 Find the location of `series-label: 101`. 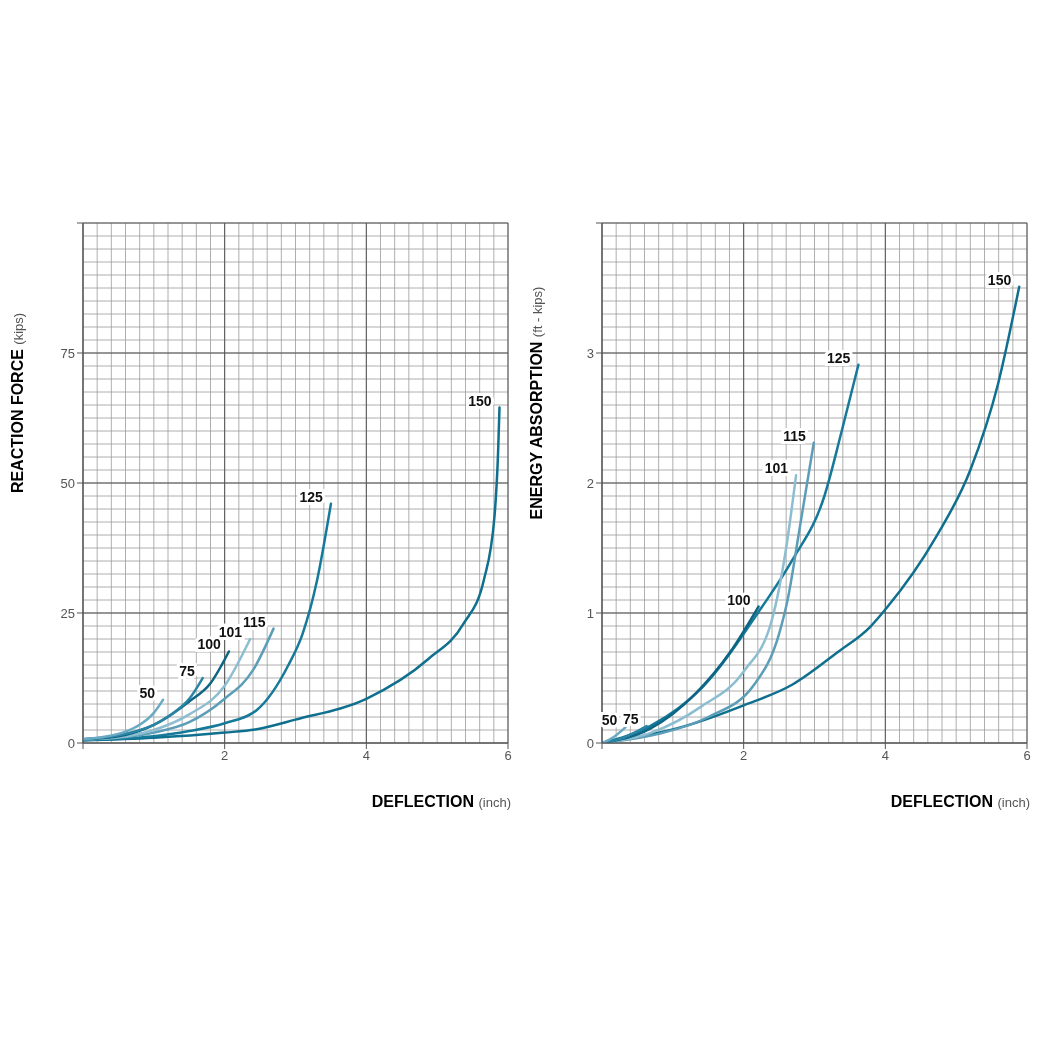

series-label: 101 is located at coordinates (776, 468).